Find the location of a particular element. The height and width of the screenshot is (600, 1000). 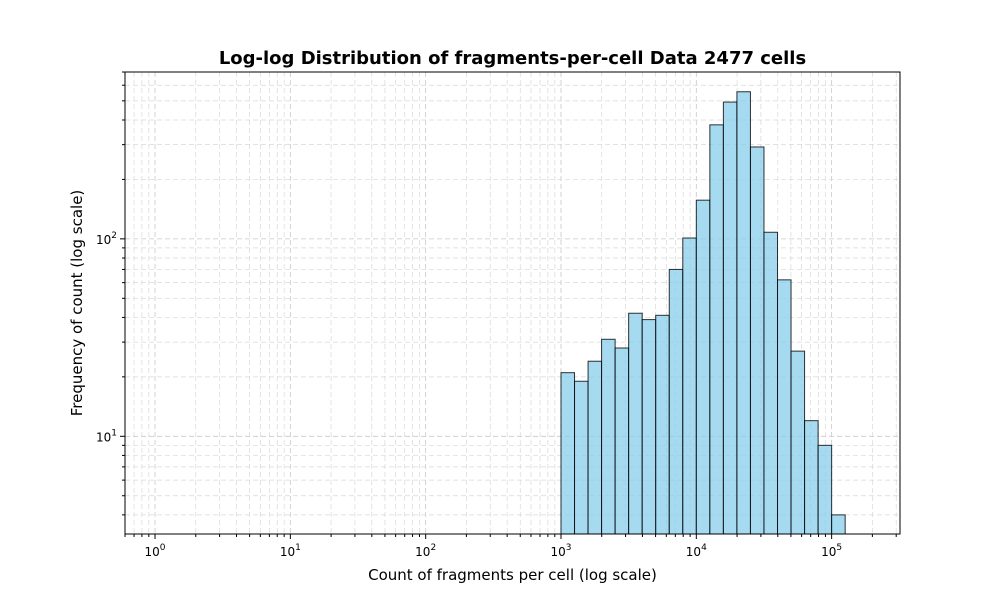

x-axis-label: Count of fragments per cell (log scale) is located at coordinates (512, 575).